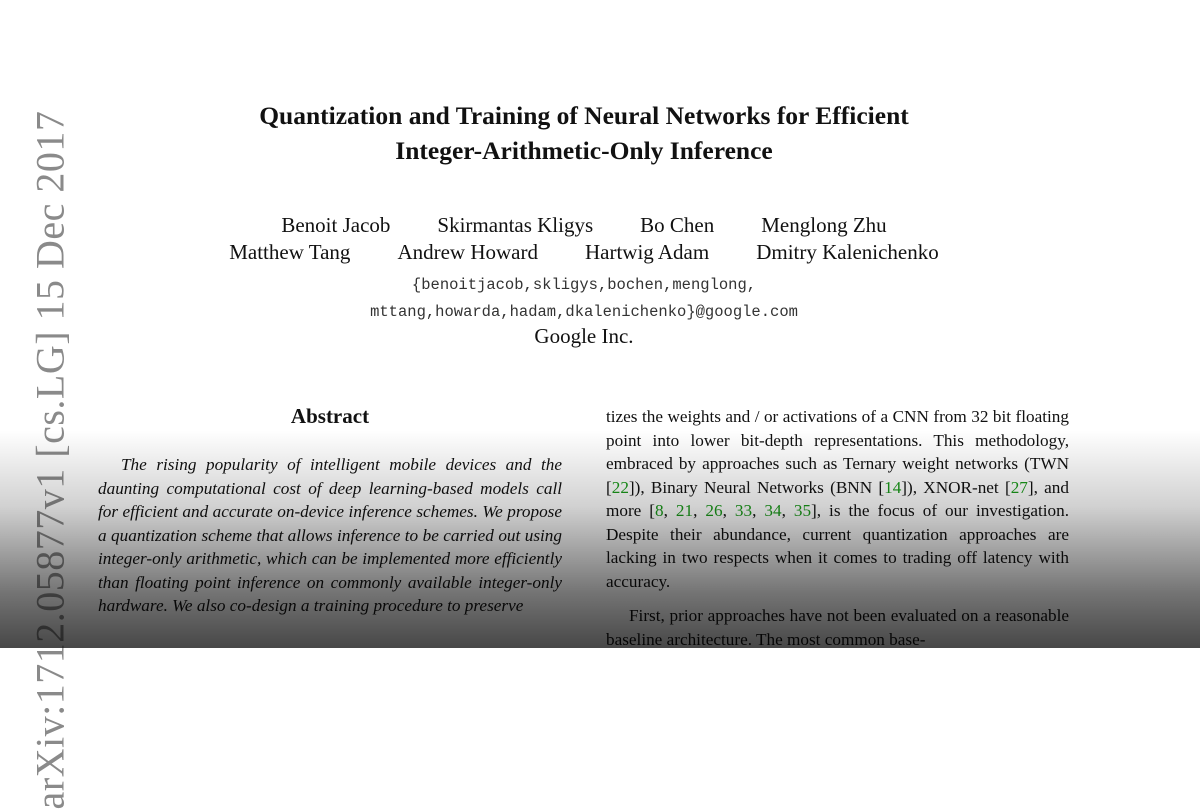 The height and width of the screenshot is (809, 1200). Describe the element at coordinates (677, 225) in the screenshot. I see `author-name: Bo Chen` at that location.